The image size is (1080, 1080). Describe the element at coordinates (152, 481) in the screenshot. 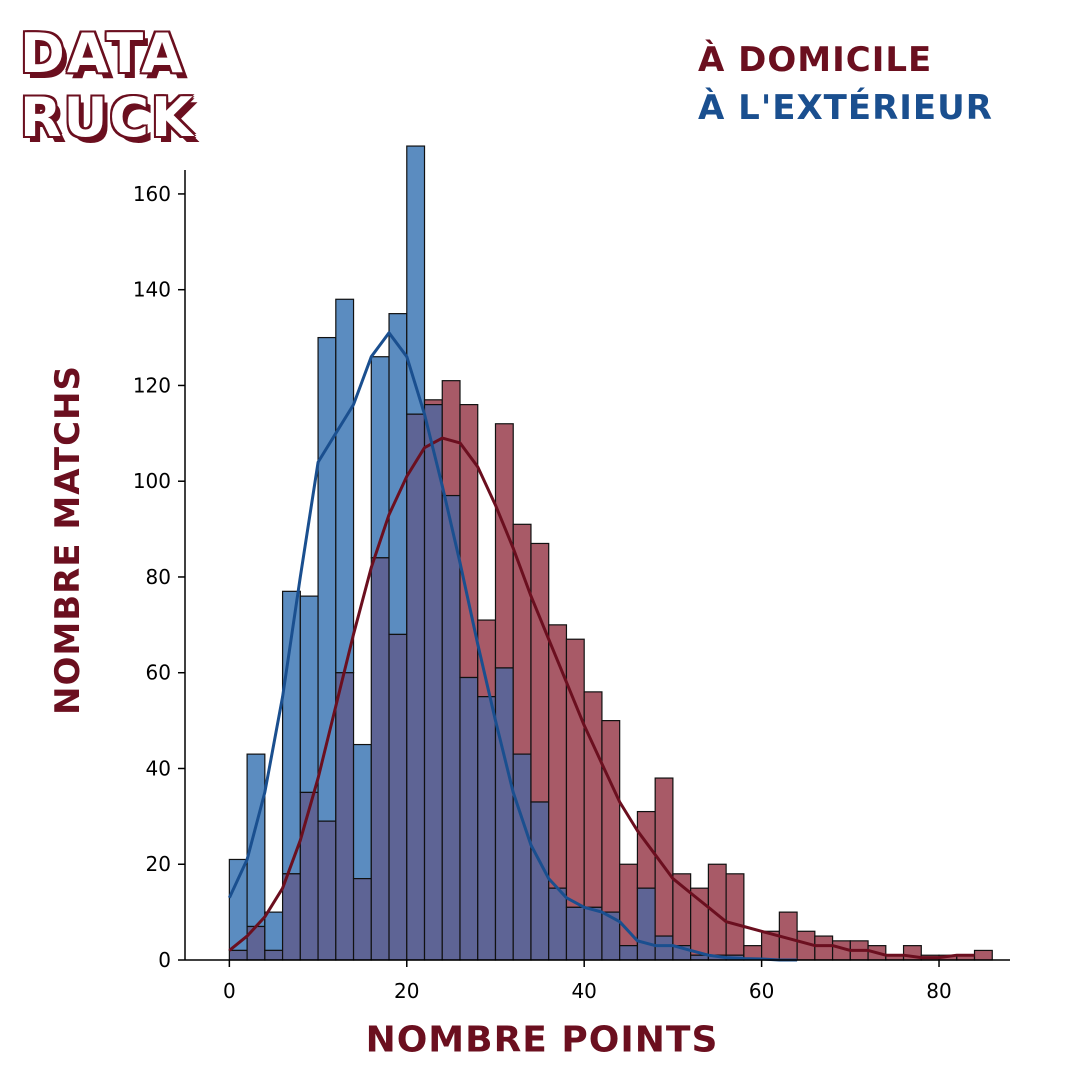

I see `y-tick-label: 100` at that location.